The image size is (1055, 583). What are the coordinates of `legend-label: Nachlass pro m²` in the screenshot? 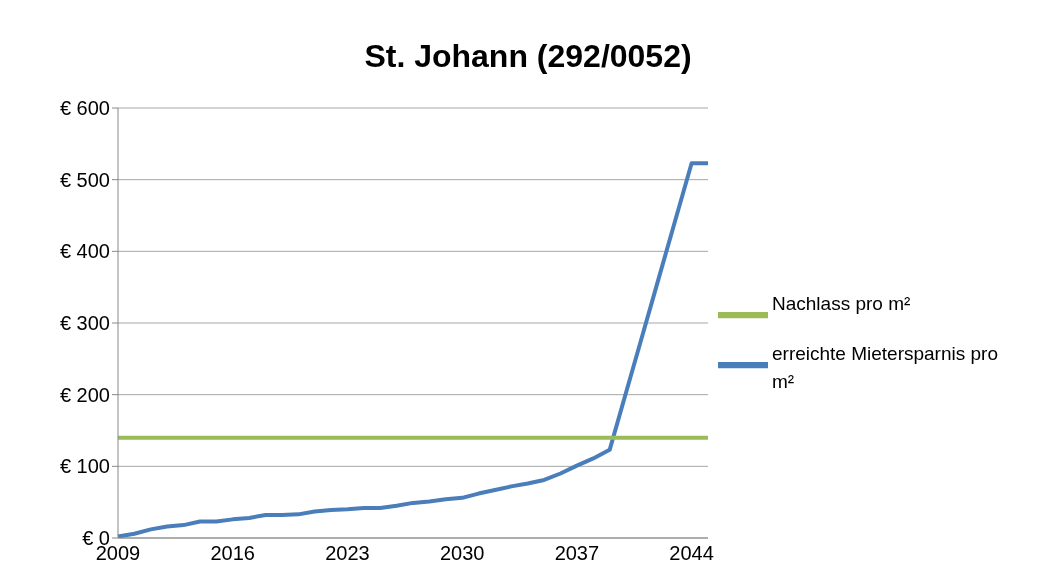 It's located at (841, 304).